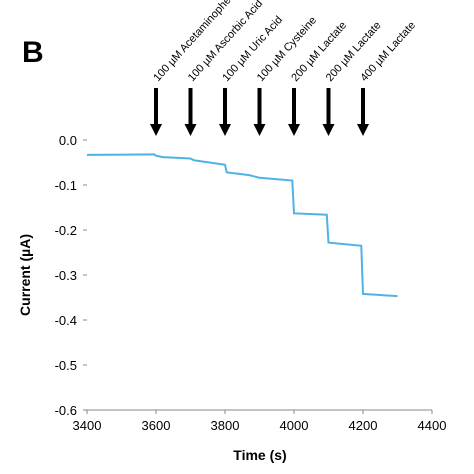  What do you see at coordinates (66, 365) in the screenshot?
I see `y-tick-label: -0.5` at bounding box center [66, 365].